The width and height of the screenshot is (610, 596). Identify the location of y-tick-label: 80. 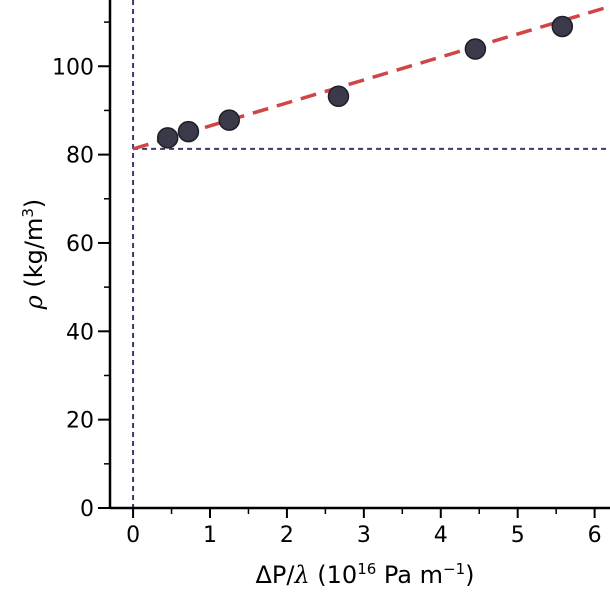
(80, 156).